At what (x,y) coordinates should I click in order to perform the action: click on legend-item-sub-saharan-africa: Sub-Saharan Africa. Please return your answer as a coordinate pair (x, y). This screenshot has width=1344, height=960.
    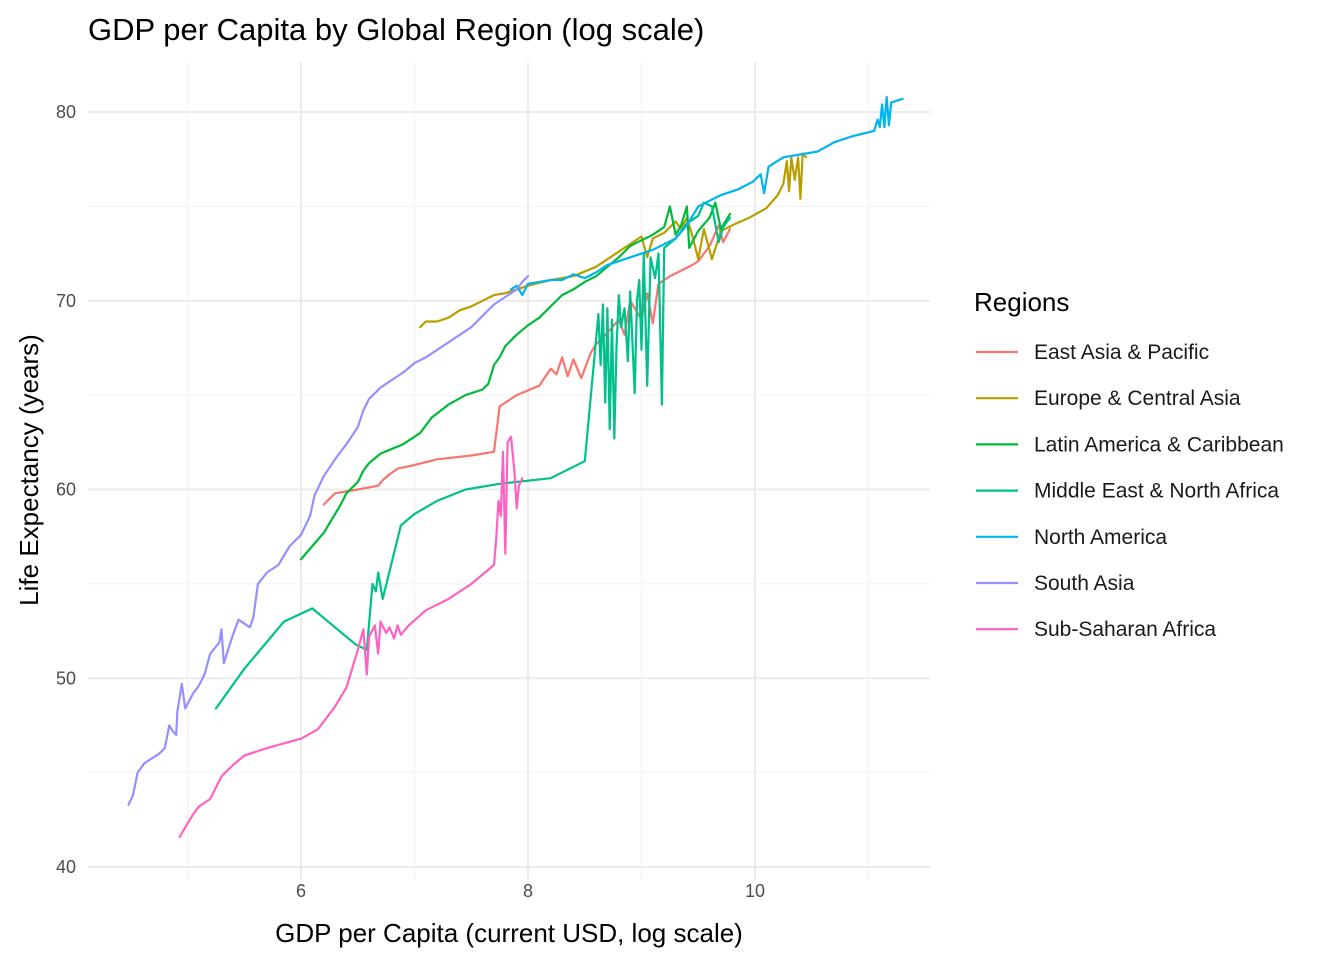
    Looking at the image, I should click on (1096, 629).